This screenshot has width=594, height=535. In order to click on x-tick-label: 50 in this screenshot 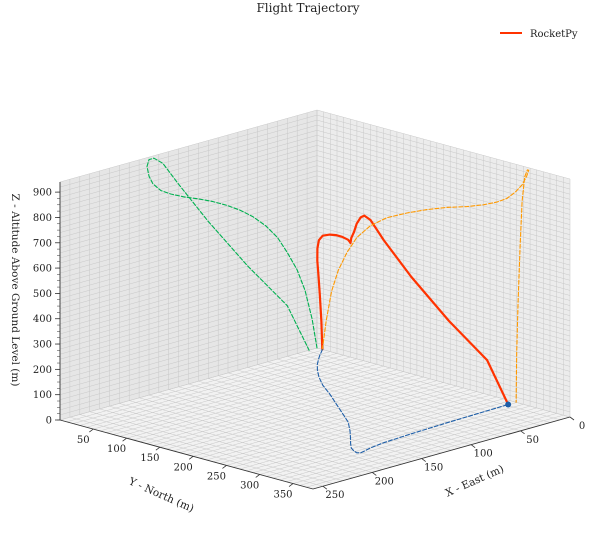, I will do `click(83, 440)`.